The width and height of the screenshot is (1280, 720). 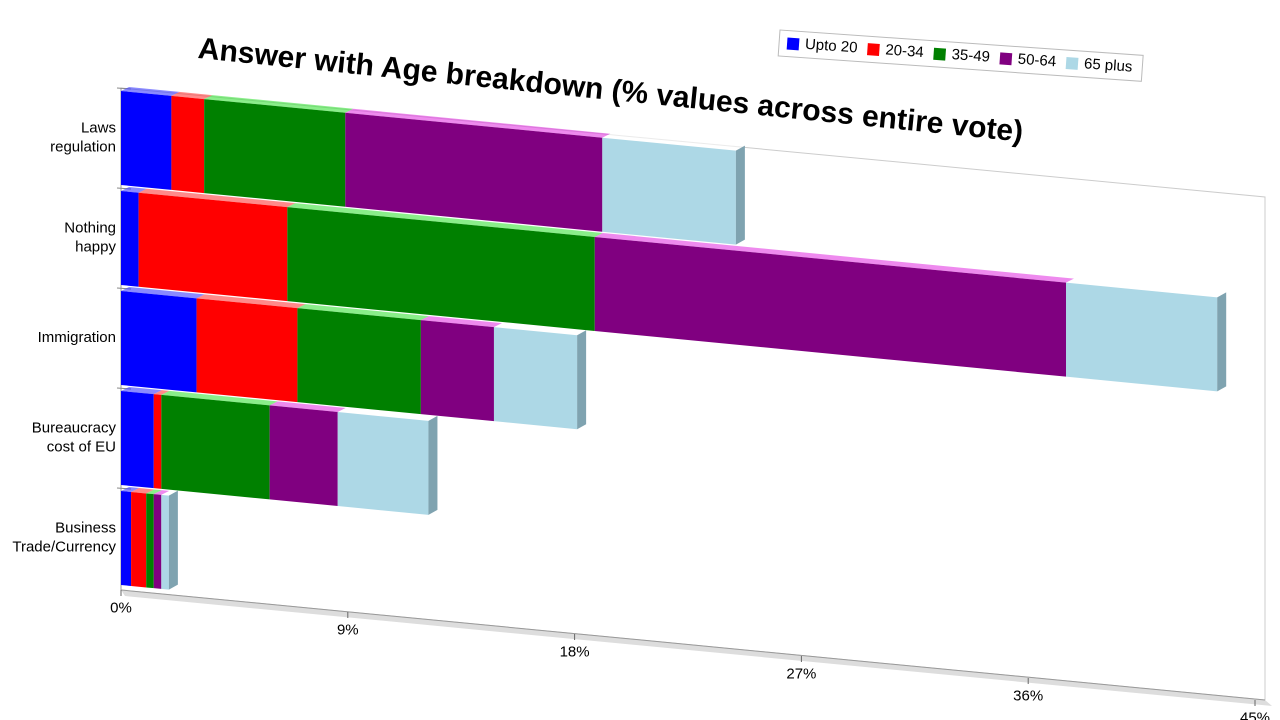 I want to click on legend-label: 50-64, so click(x=1036, y=61).